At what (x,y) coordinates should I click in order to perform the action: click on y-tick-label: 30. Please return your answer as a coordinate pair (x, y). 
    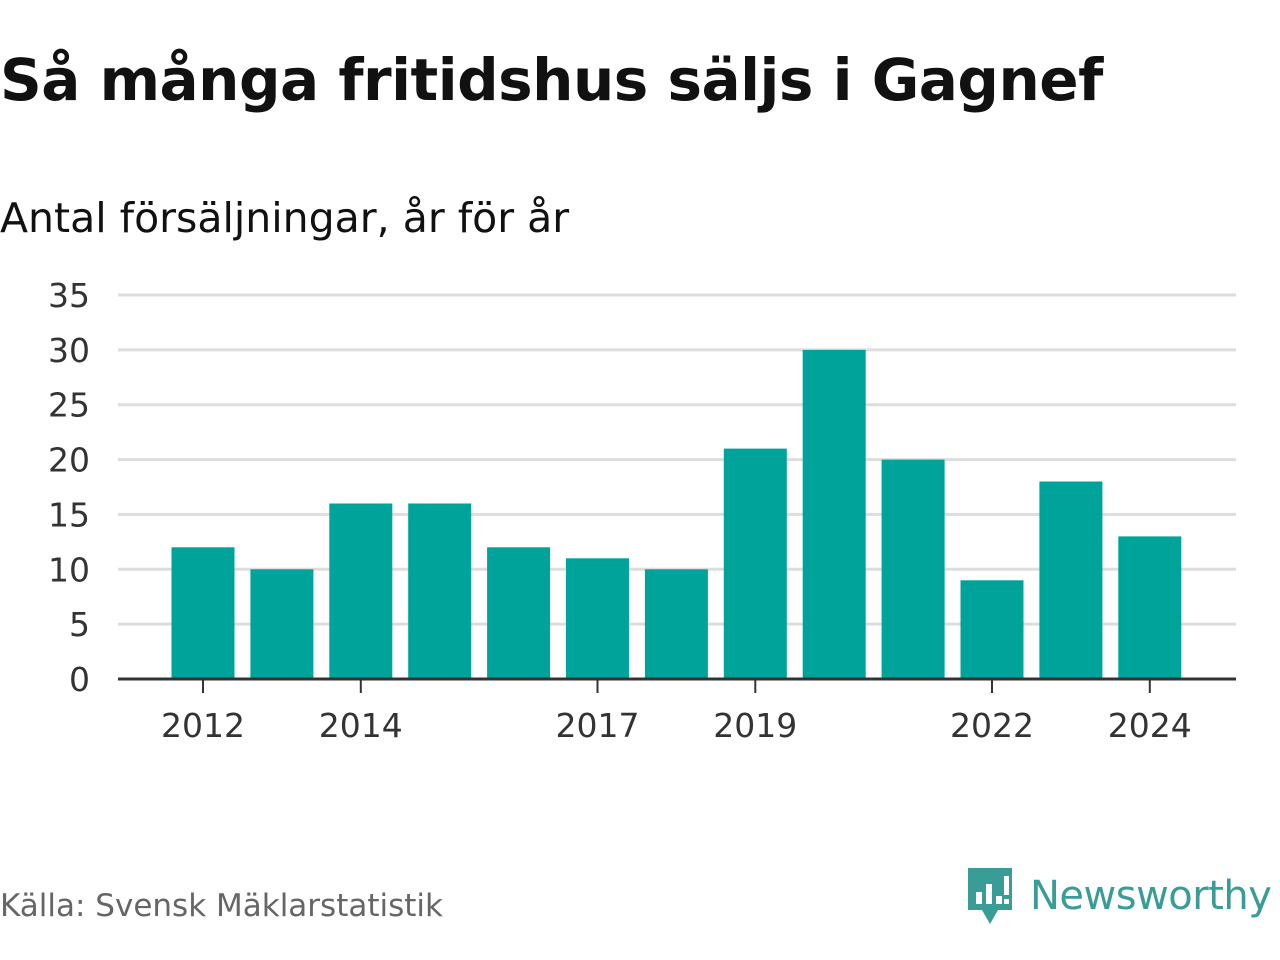
    Looking at the image, I should click on (69, 350).